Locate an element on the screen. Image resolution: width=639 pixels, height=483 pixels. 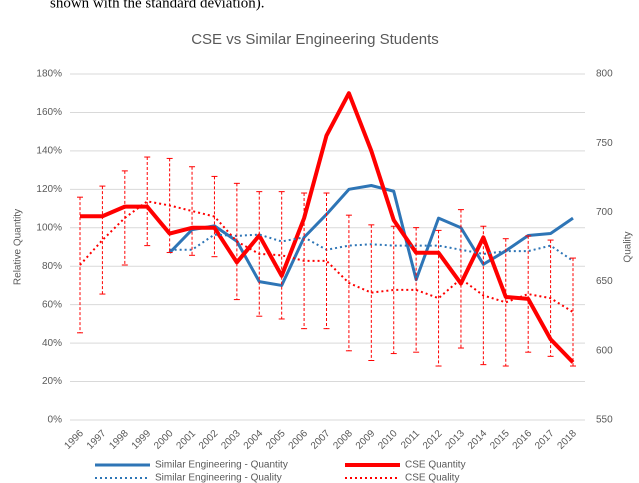
y-tick-label: 60% is located at coordinates (52, 304).